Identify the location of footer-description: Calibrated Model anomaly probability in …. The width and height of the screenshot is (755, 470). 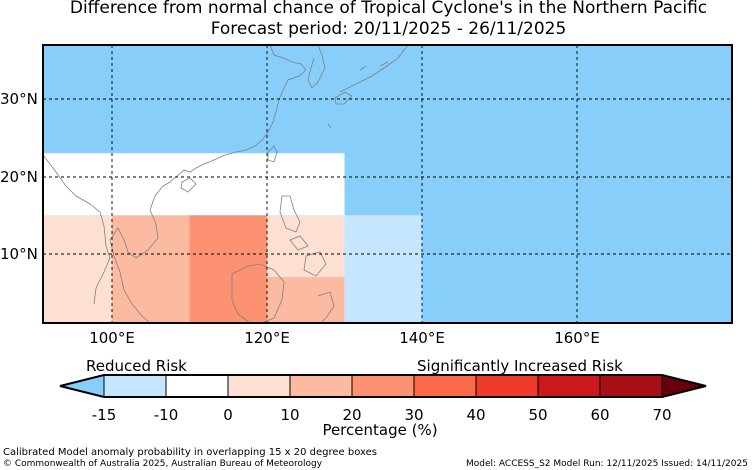
(190, 452).